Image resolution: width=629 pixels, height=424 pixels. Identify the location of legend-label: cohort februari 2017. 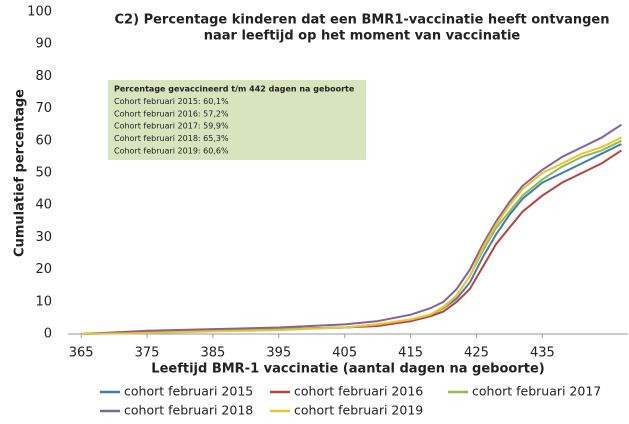
(536, 391).